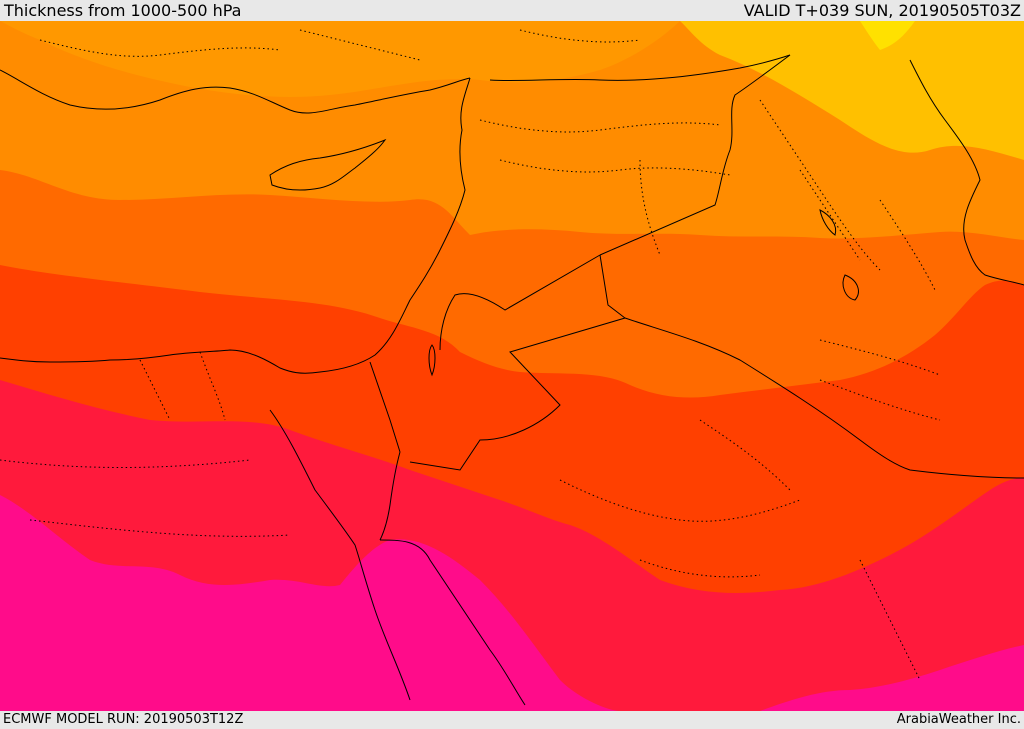  I want to click on band-light-orange-top, so click(340, 59).